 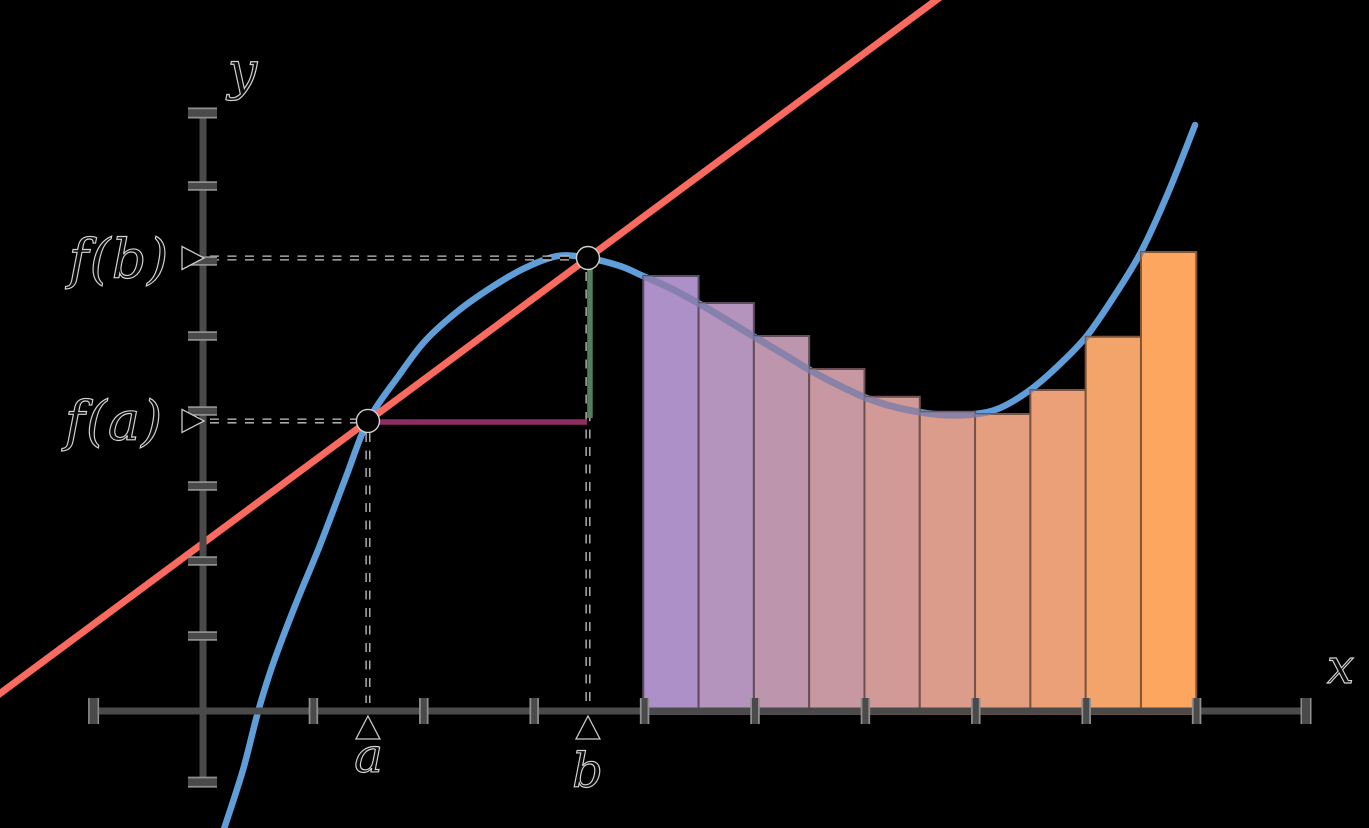 I want to click on value-label-f-of-a: f(a), so click(x=112, y=421).